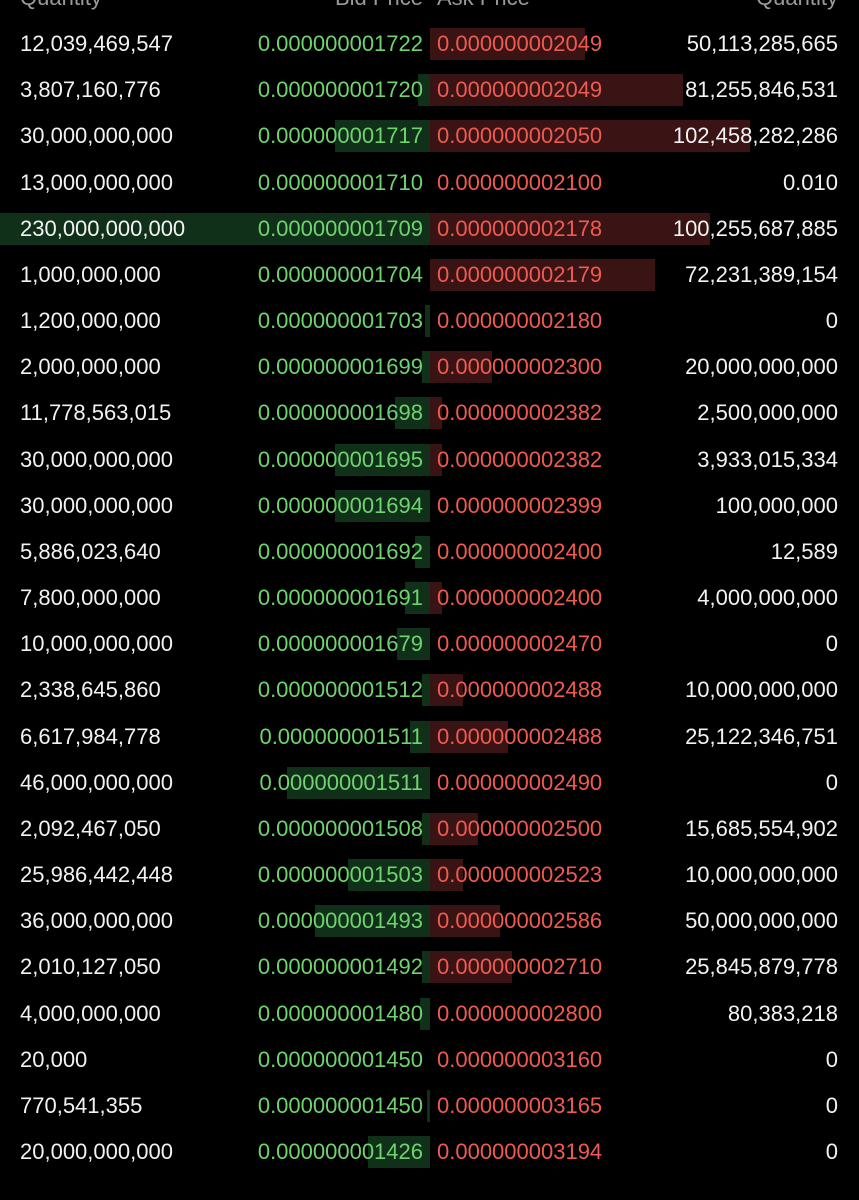 The width and height of the screenshot is (859, 1200). What do you see at coordinates (96, 43) in the screenshot?
I see `bid-quantity: 12,039,469,547` at bounding box center [96, 43].